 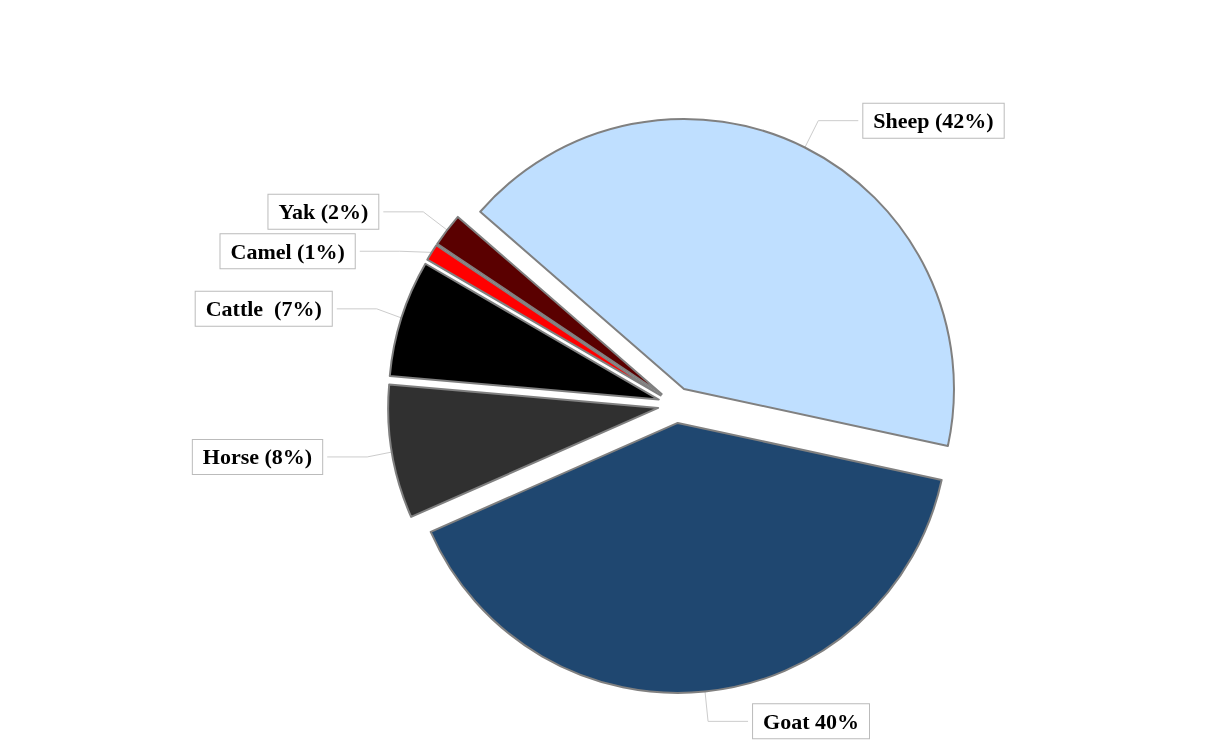 I want to click on slice-label: Goat 40%, so click(x=811, y=721).